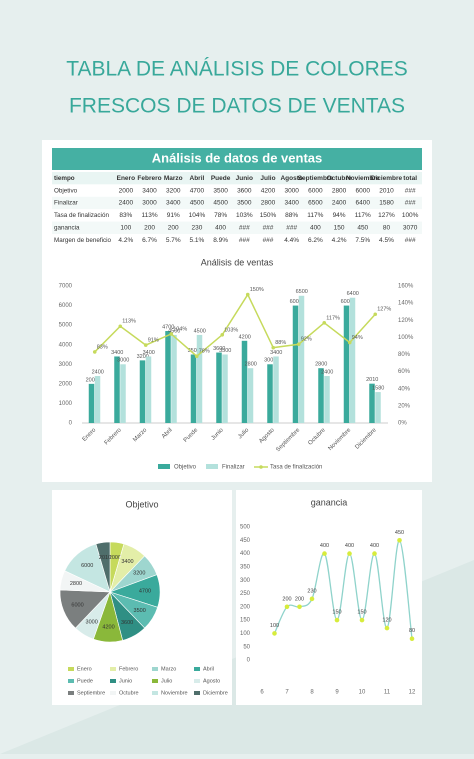 The height and width of the screenshot is (759, 474). What do you see at coordinates (127, 623) in the screenshot?
I see `slice-label: 3600` at bounding box center [127, 623].